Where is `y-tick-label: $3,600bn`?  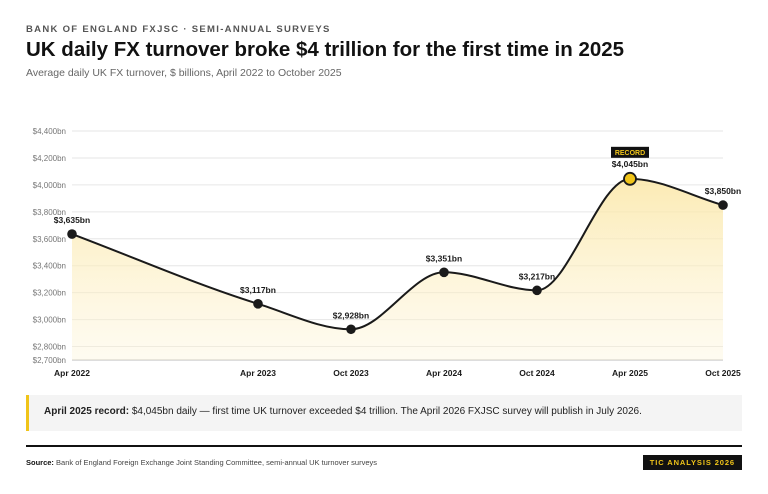 y-tick-label: $3,600bn is located at coordinates (49, 239).